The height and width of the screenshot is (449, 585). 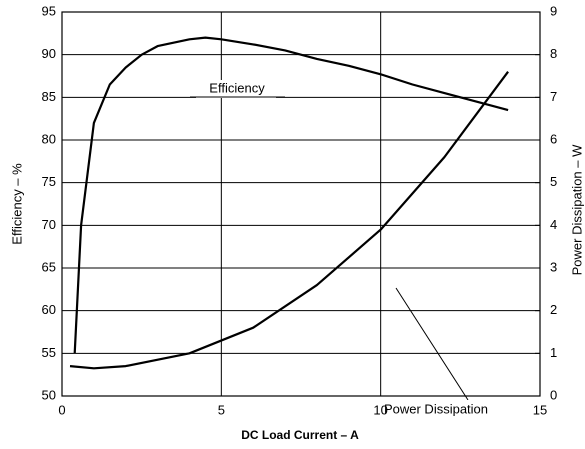 I want to click on annotation: Efficiency, so click(x=237, y=87).